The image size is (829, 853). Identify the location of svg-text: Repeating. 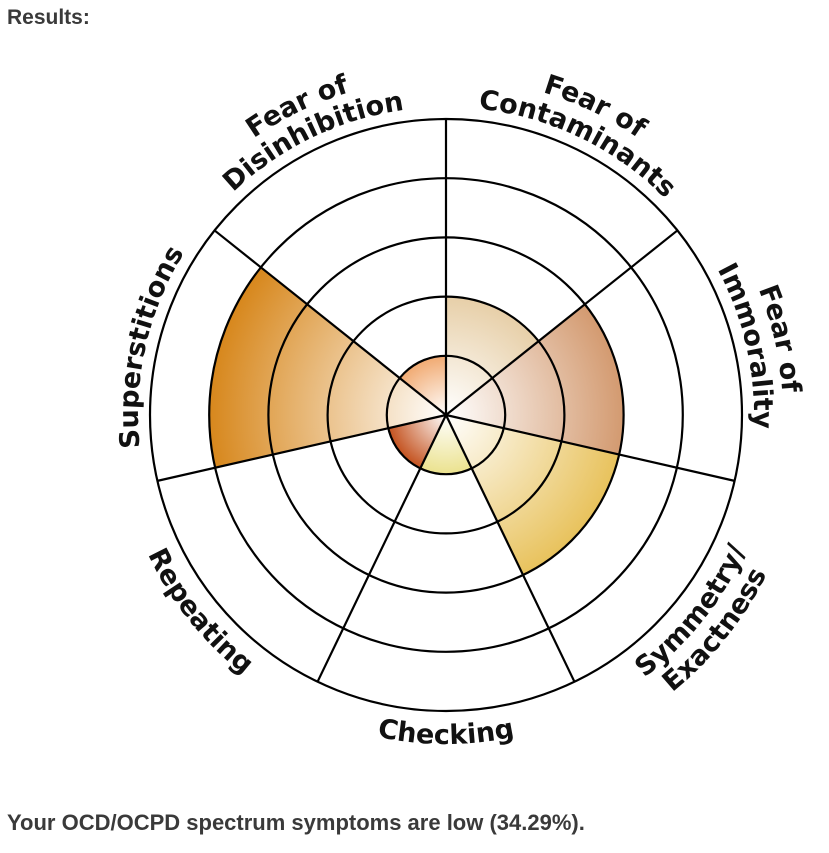
(200, 611).